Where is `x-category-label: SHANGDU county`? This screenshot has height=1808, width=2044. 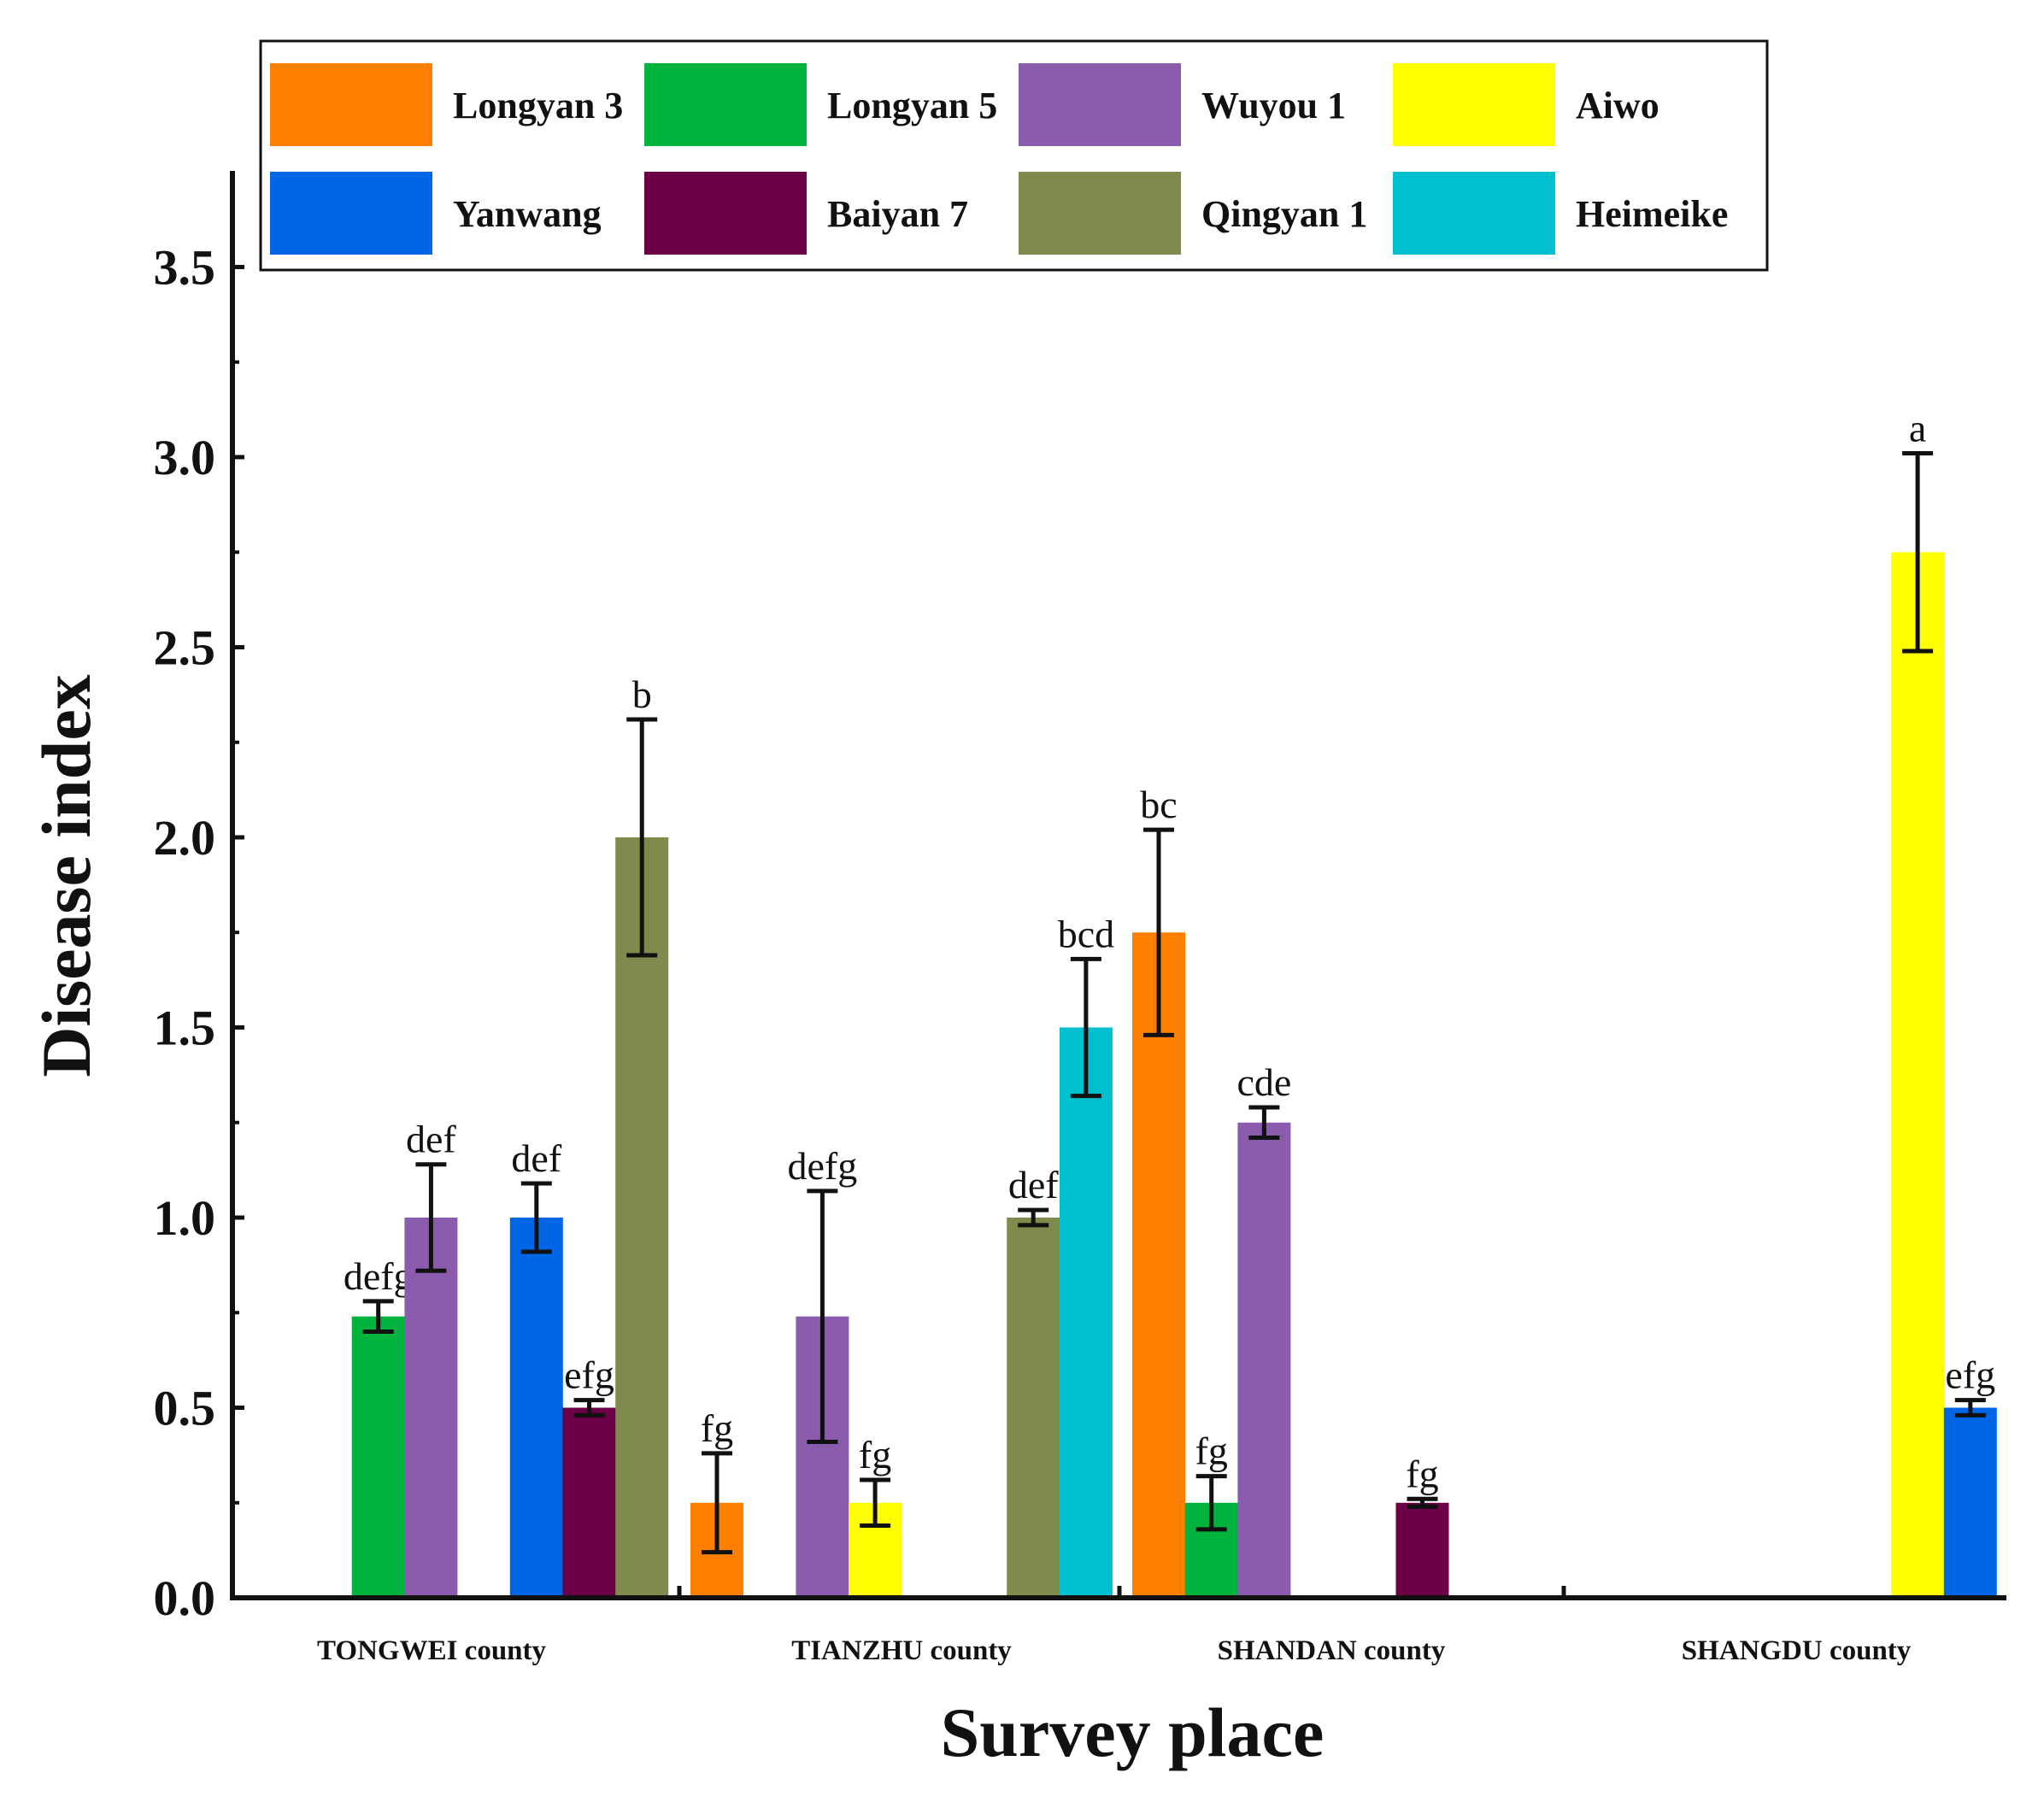
x-category-label: SHANGDU county is located at coordinates (1797, 1651).